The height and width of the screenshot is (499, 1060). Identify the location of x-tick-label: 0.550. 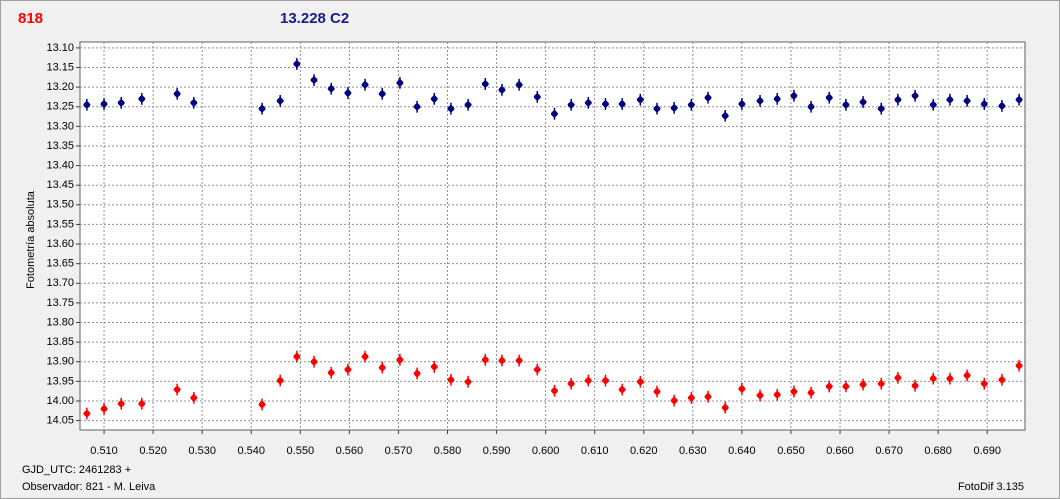
(301, 451).